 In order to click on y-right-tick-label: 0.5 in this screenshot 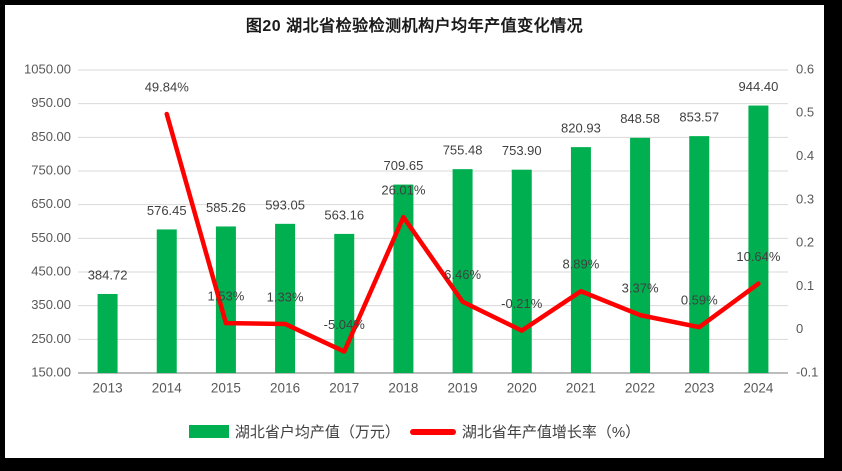, I will do `click(805, 112)`.